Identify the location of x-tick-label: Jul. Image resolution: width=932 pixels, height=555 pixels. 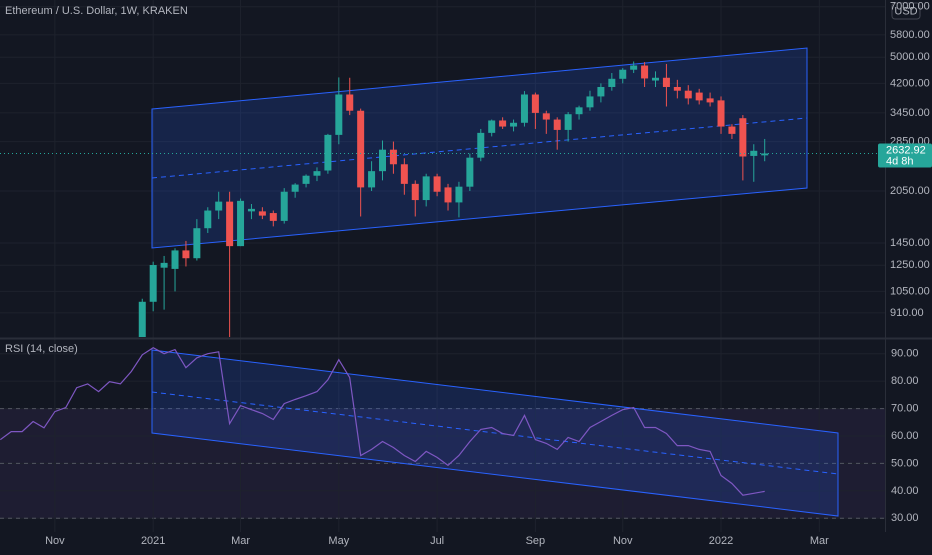
(437, 541).